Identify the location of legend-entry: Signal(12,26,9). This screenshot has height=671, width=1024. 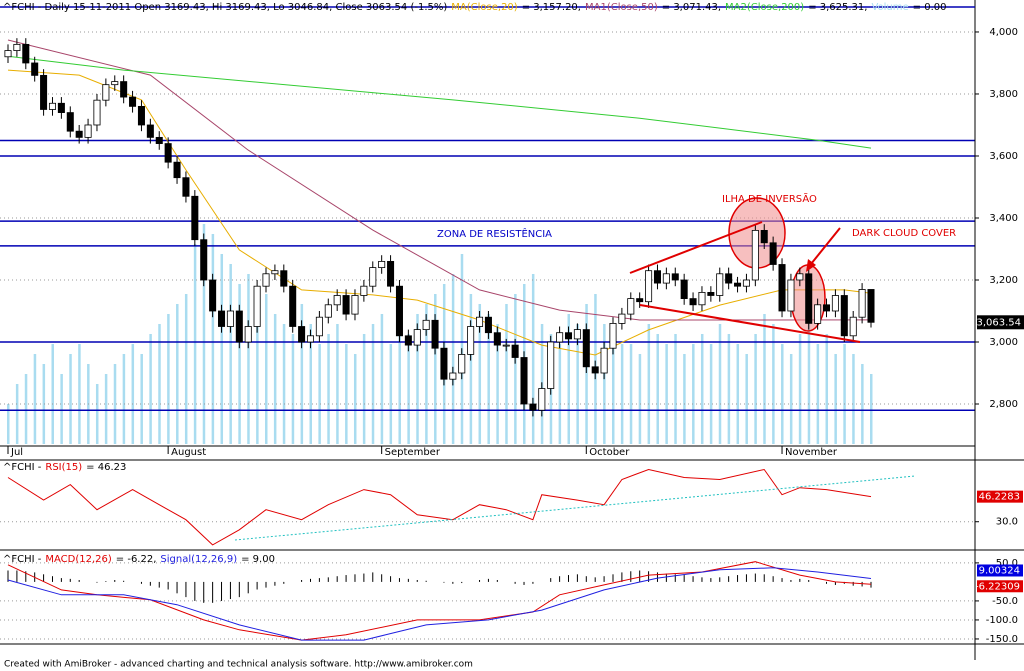
(198, 559).